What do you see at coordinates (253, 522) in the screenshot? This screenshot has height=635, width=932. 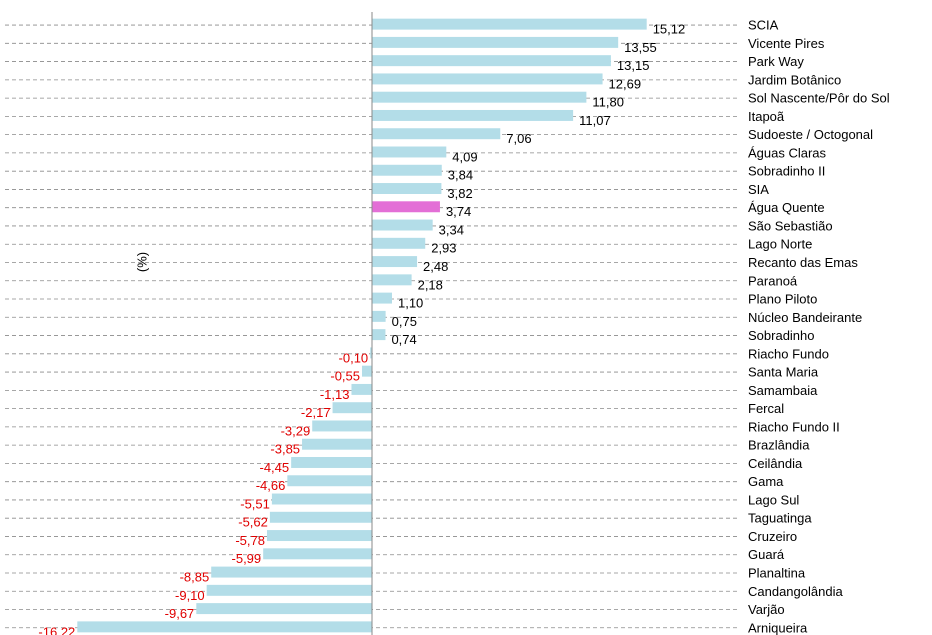 I see `value-label: -5,62` at bounding box center [253, 522].